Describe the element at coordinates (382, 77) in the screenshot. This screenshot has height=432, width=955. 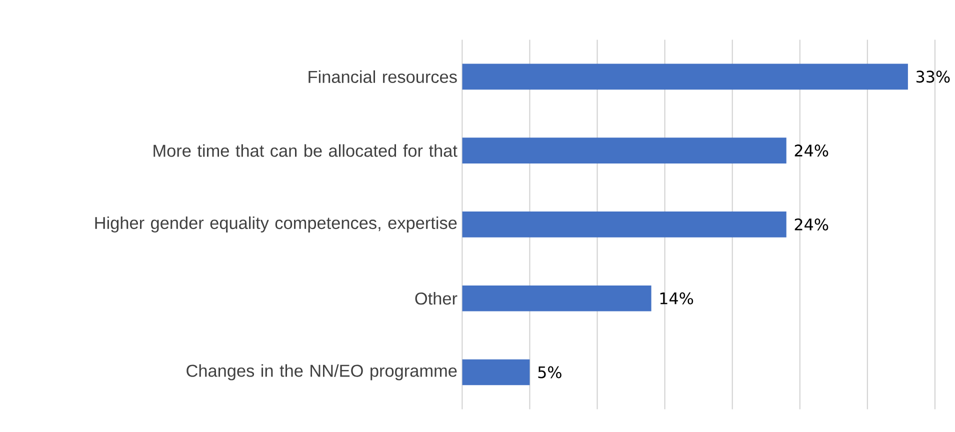
I see `y-tick-label: Financial resources` at that location.